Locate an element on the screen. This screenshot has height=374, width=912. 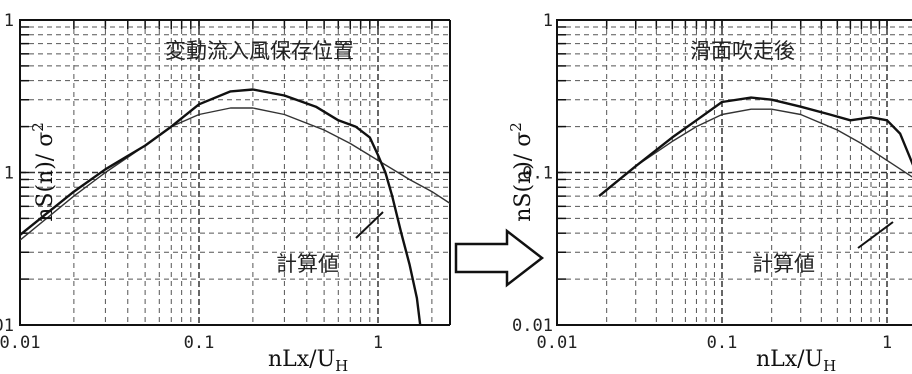
ylabel-left: nS(n)/ σ2 is located at coordinates (43, 172).